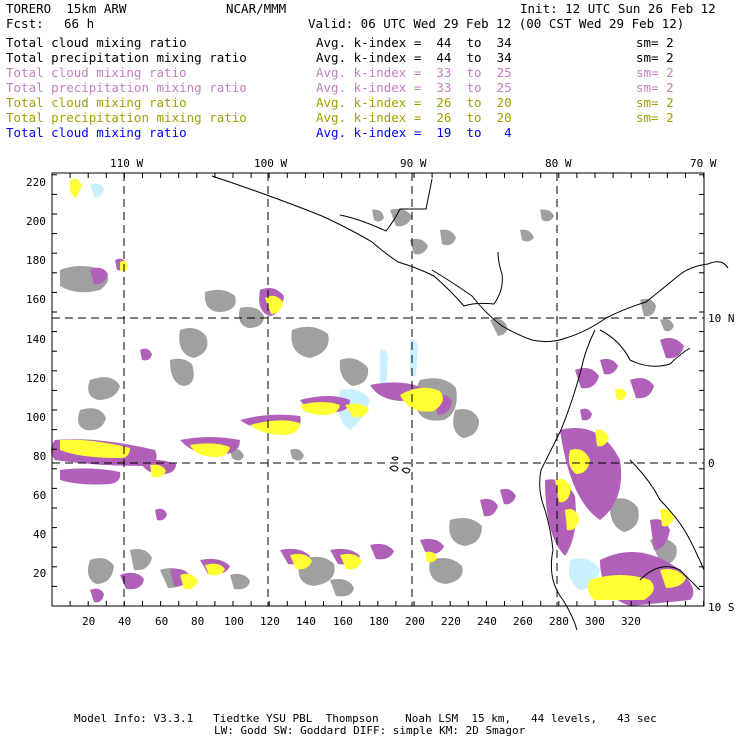  What do you see at coordinates (631, 621) in the screenshot?
I see `x-tick-label: 320` at bounding box center [631, 621].